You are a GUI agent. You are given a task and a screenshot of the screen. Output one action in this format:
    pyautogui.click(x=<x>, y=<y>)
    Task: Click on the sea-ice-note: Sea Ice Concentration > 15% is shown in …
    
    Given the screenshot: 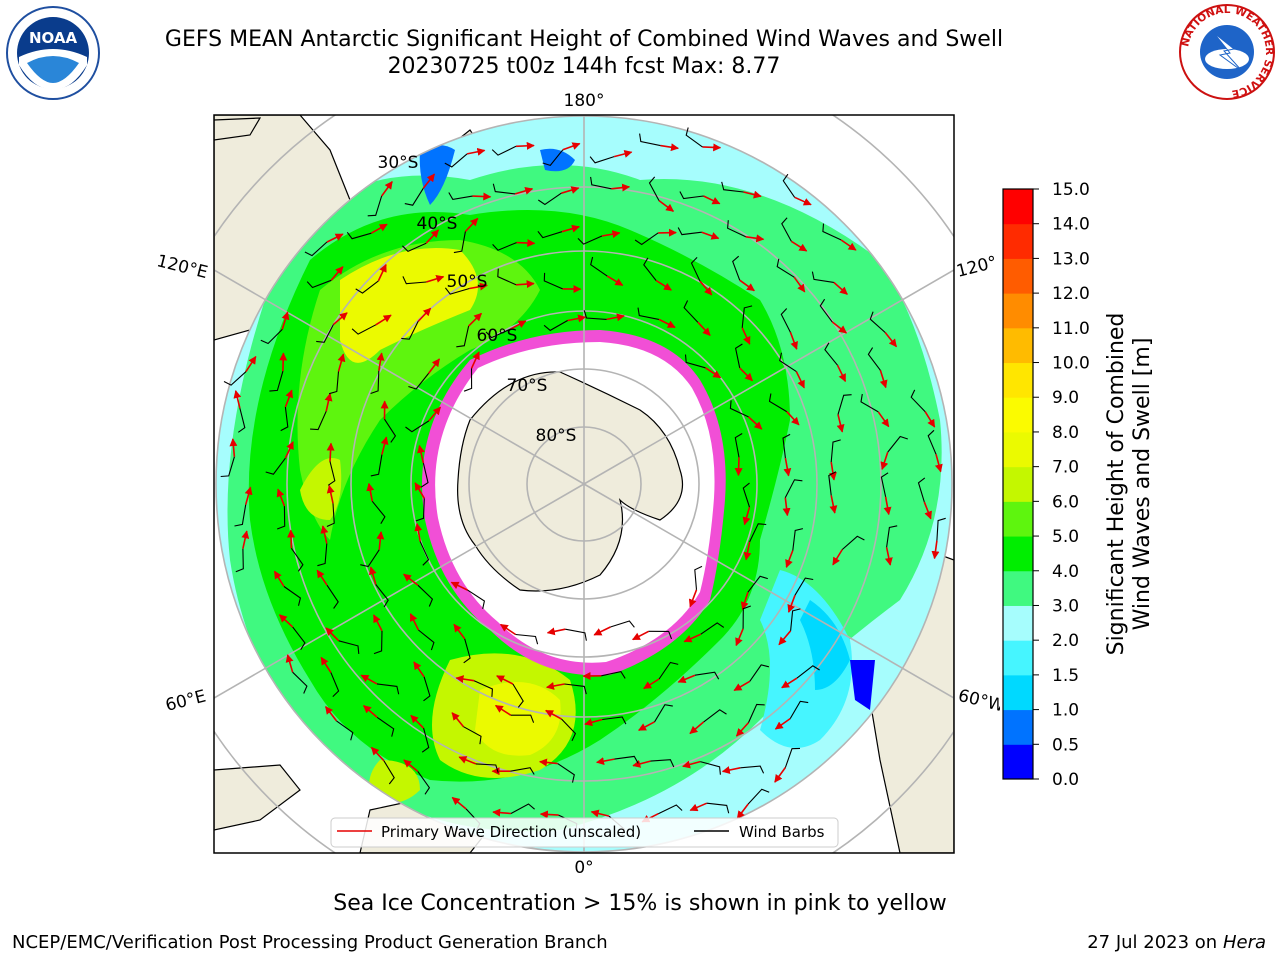 What is the action you would take?
    pyautogui.click(x=640, y=903)
    